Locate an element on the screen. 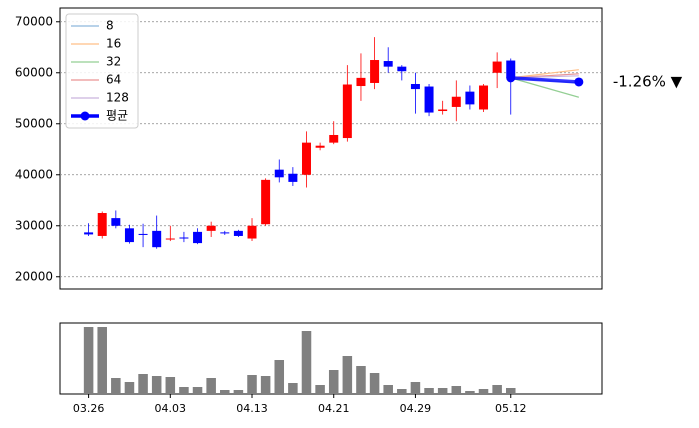 The width and height of the screenshot is (699, 428). legend: 8 16 32 64 128 평균 is located at coordinates (102, 71).